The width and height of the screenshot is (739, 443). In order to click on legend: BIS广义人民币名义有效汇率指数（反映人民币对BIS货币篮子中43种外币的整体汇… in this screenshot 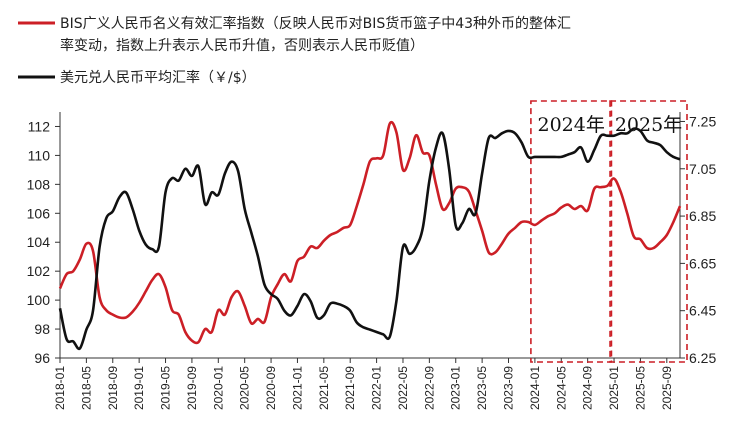, I will do `click(294, 50)`.